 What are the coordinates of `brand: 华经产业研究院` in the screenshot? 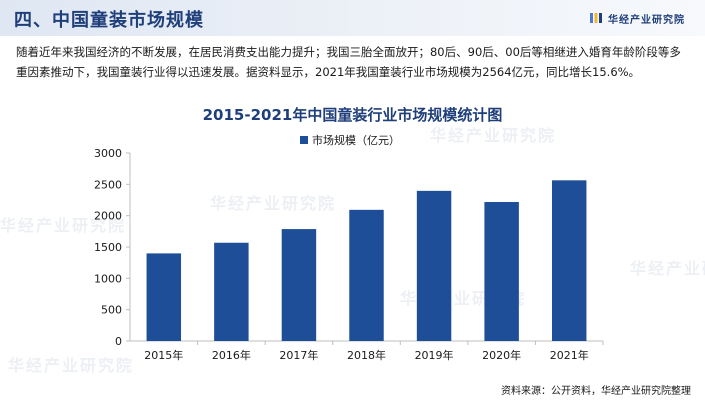 It's located at (637, 18).